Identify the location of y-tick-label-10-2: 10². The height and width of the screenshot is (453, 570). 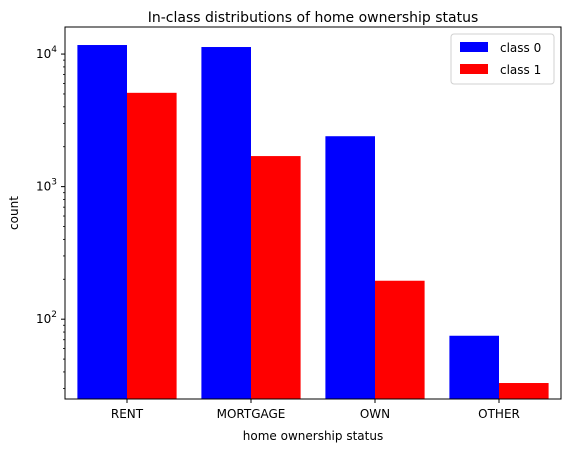
(46, 318).